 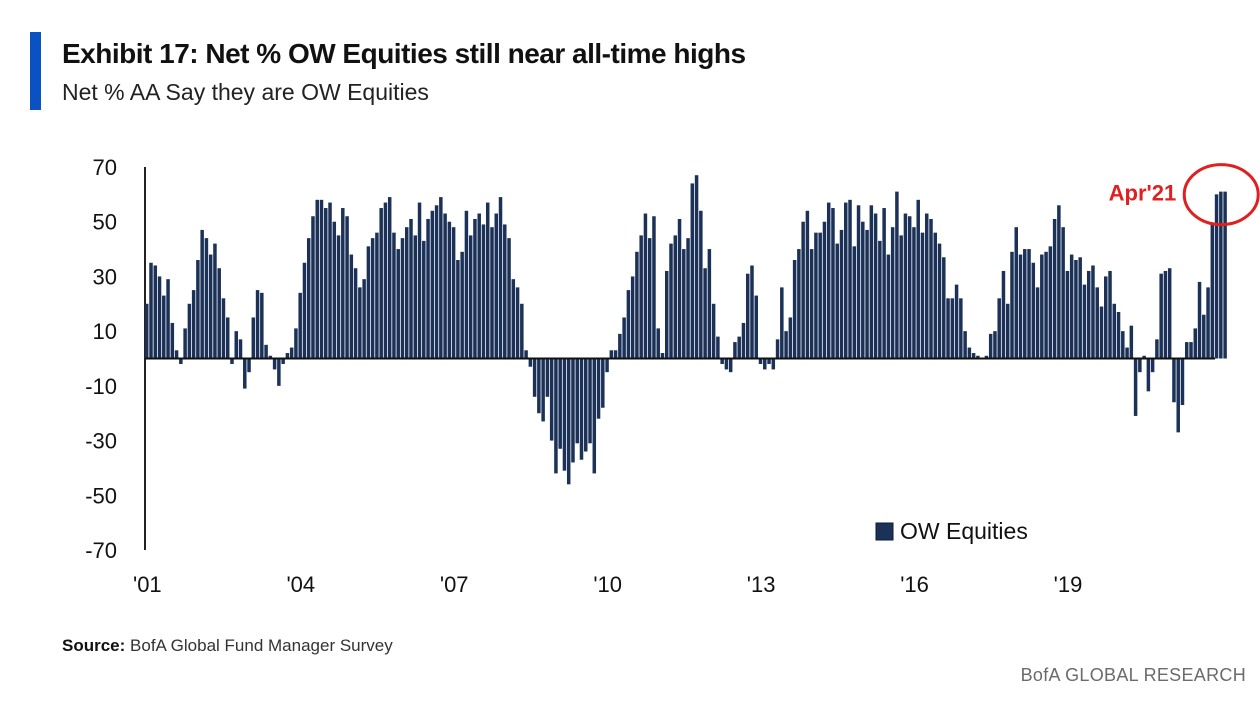 What do you see at coordinates (35, 71) in the screenshot?
I see `accent-bar` at bounding box center [35, 71].